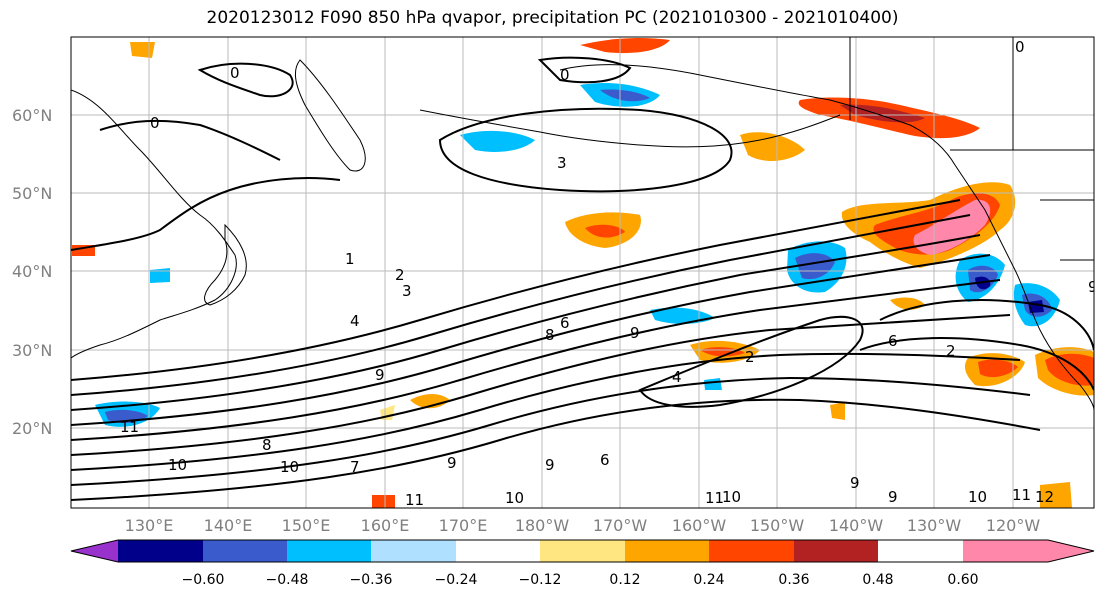 The width and height of the screenshot is (1105, 601). I want to click on coast-kamchatka, so click(330, 115).